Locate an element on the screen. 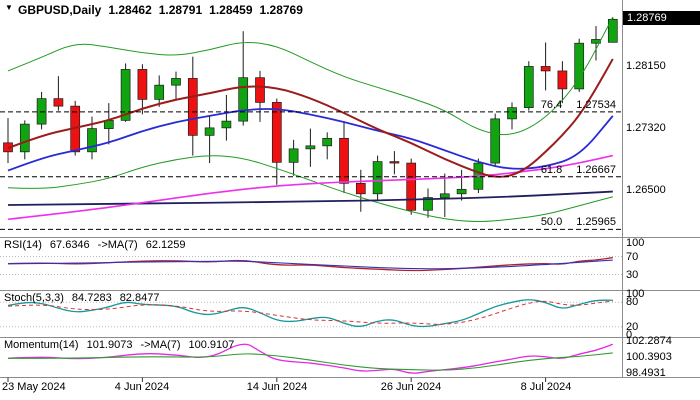 This screenshot has height=400, width=700. rsi-scale-70: 70 is located at coordinates (632, 257).